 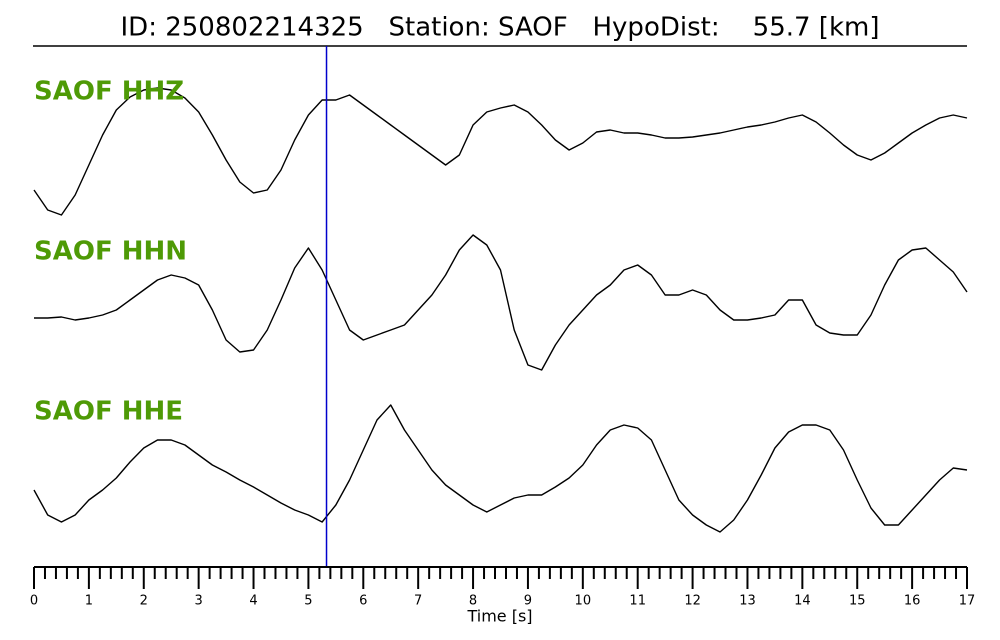 I want to click on x-tick-label: 2, so click(x=144, y=601).